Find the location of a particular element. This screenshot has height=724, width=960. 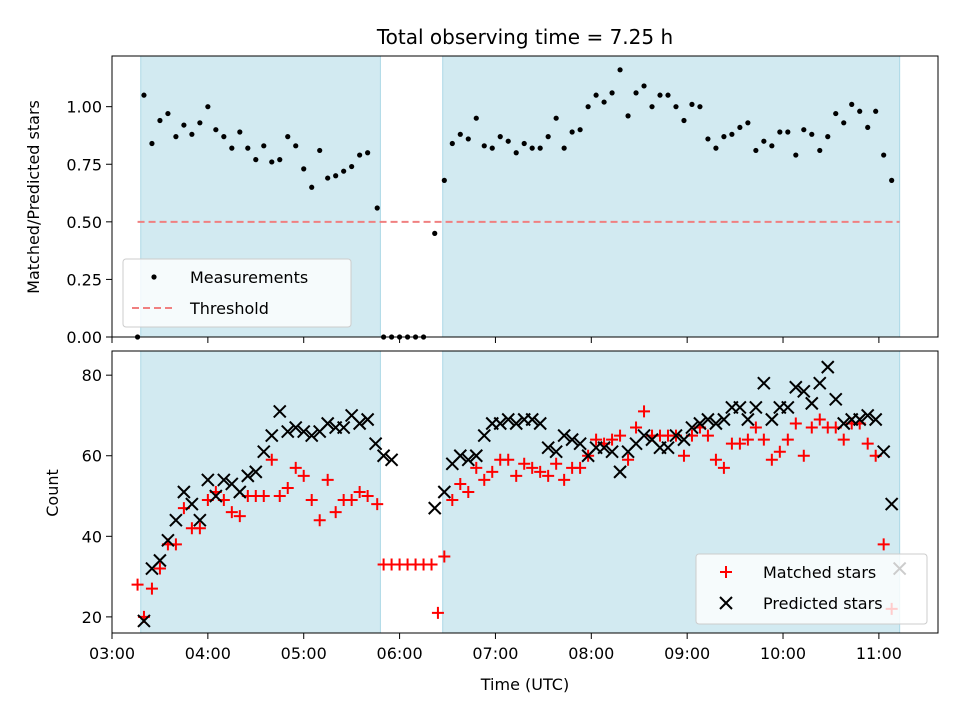

xtick-label: 03:00 is located at coordinates (112, 653).